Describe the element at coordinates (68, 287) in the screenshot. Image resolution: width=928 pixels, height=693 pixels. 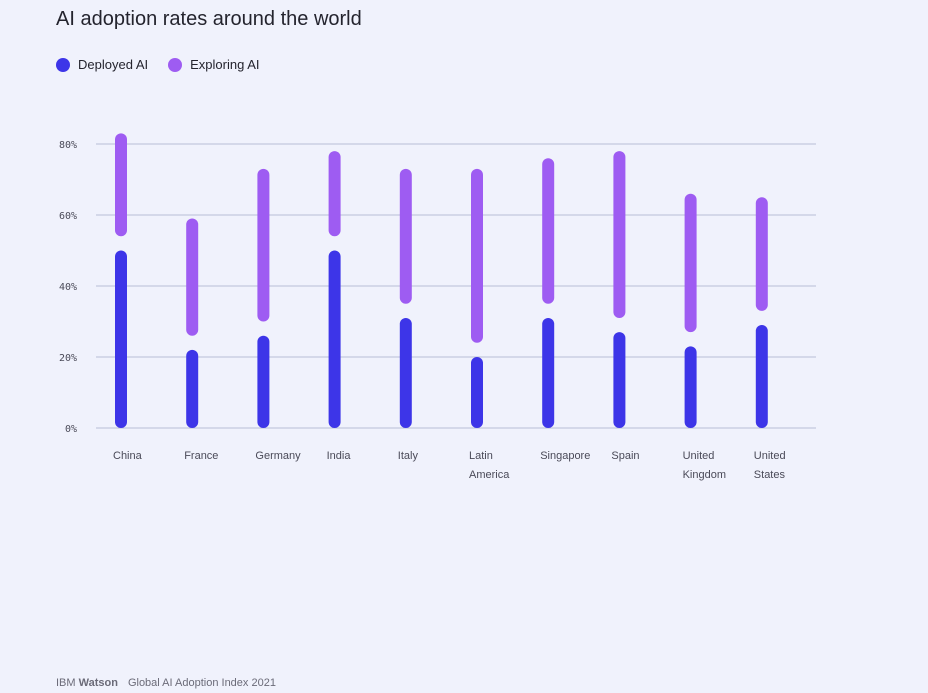
I see `y-tick-label: 40%` at that location.